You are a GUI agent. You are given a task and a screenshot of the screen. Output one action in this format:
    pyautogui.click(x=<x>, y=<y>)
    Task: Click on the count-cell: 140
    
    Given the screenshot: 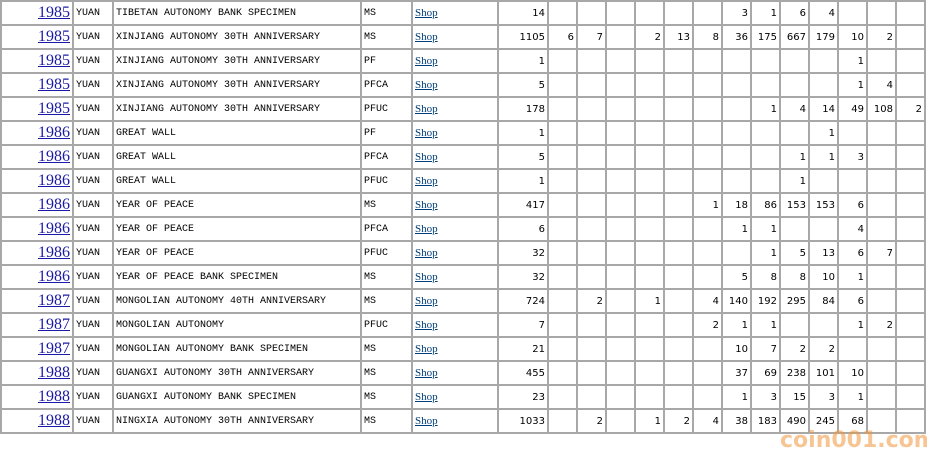 What is the action you would take?
    pyautogui.click(x=736, y=301)
    